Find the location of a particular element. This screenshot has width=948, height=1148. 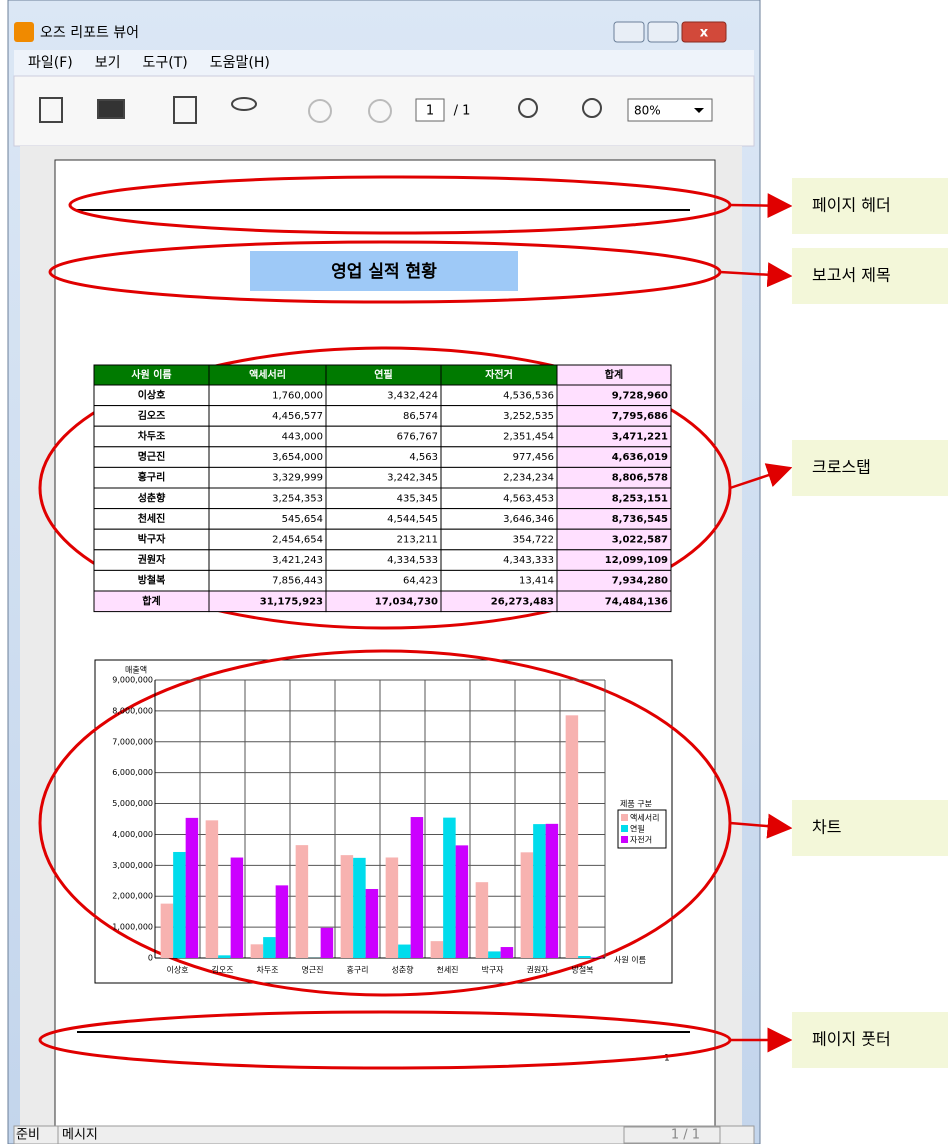

annotation-arrow is located at coordinates (760, 205).